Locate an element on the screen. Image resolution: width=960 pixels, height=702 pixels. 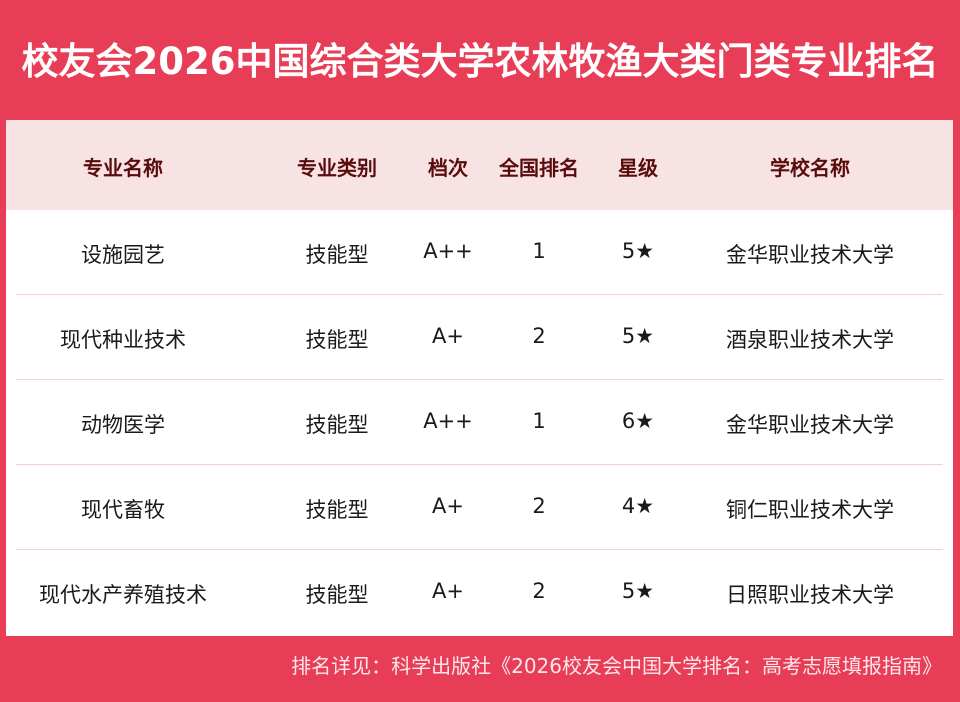
source-note: 排名详见：科学出版社《2026校友会中国大学排名：高考志愿填报指南》 is located at coordinates (616, 666).